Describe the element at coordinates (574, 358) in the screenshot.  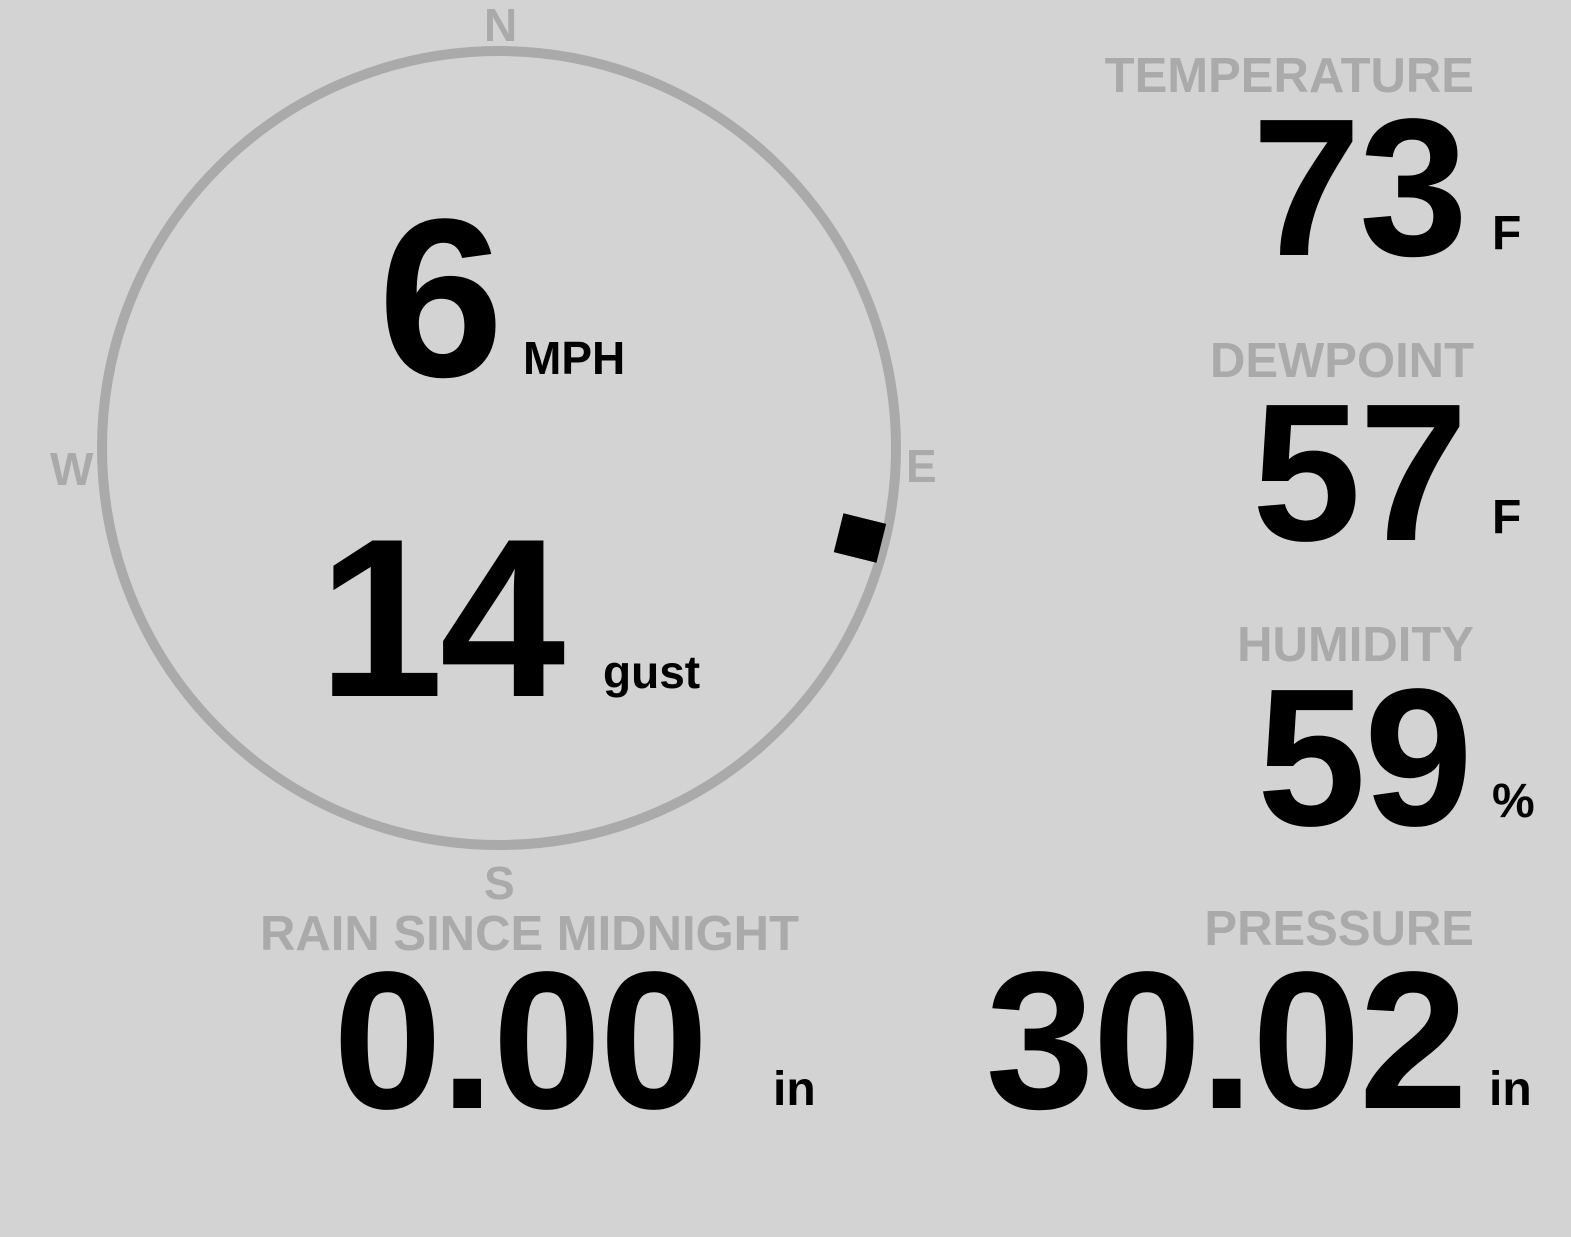
I see `wind-speed-unit: MPH` at that location.